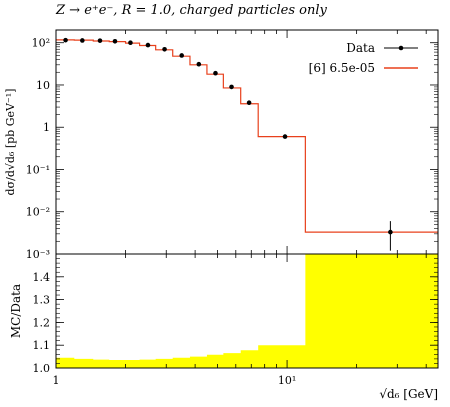 The width and height of the screenshot is (450, 407). I want to click on ratio-y-tick-label: 1.4, so click(42, 277).